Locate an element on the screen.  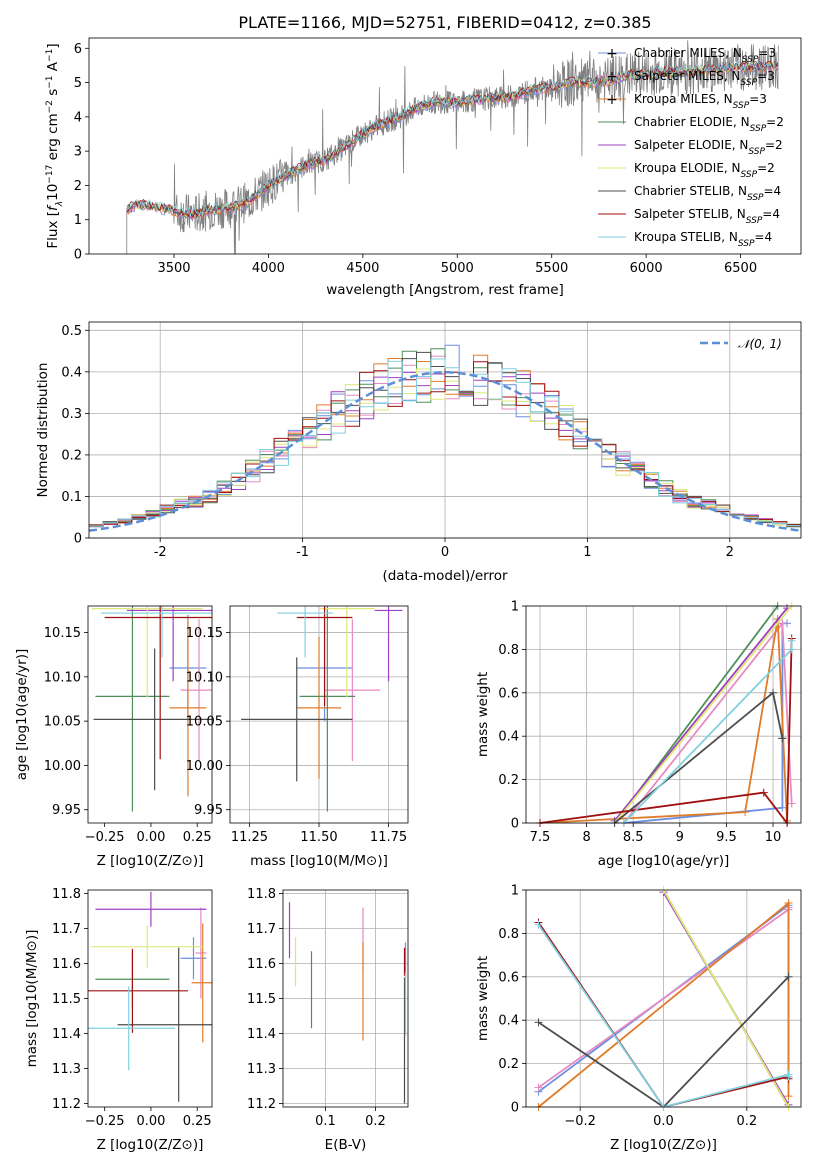
y-tick-label: 0.4 is located at coordinates (71, 372).